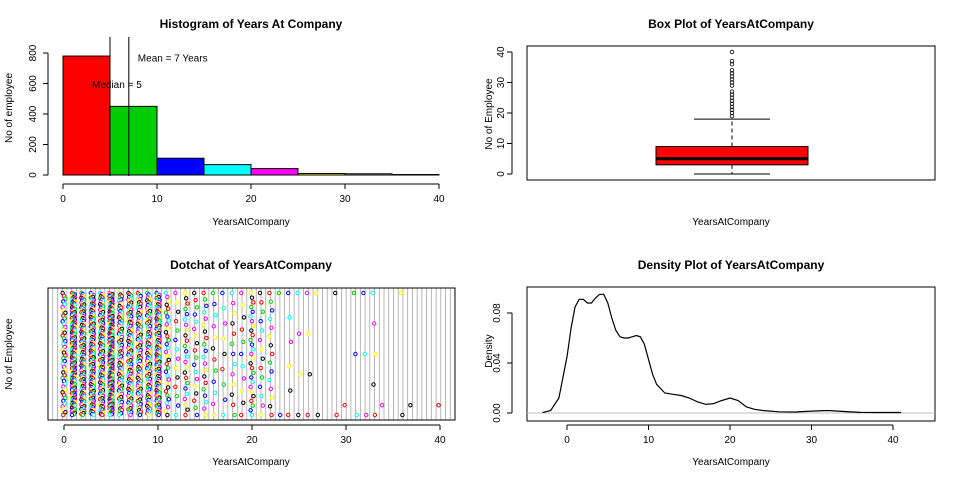 This screenshot has height=480, width=960. What do you see at coordinates (33, 52) in the screenshot?
I see `histogram-y-tick-label: 800` at bounding box center [33, 52].